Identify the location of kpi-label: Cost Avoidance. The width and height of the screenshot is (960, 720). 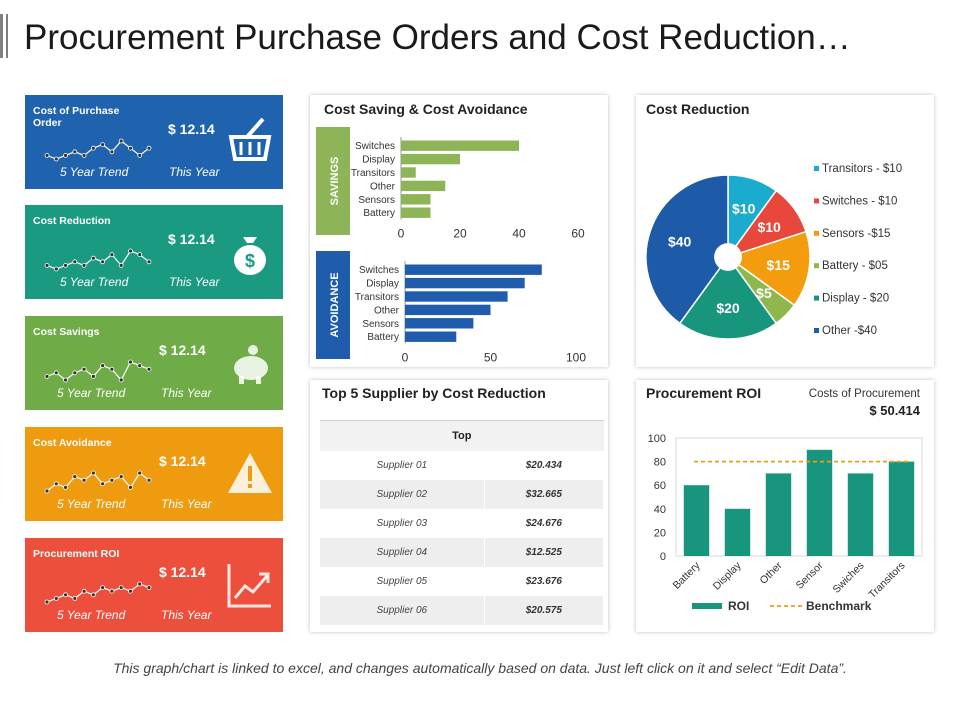
(72, 443).